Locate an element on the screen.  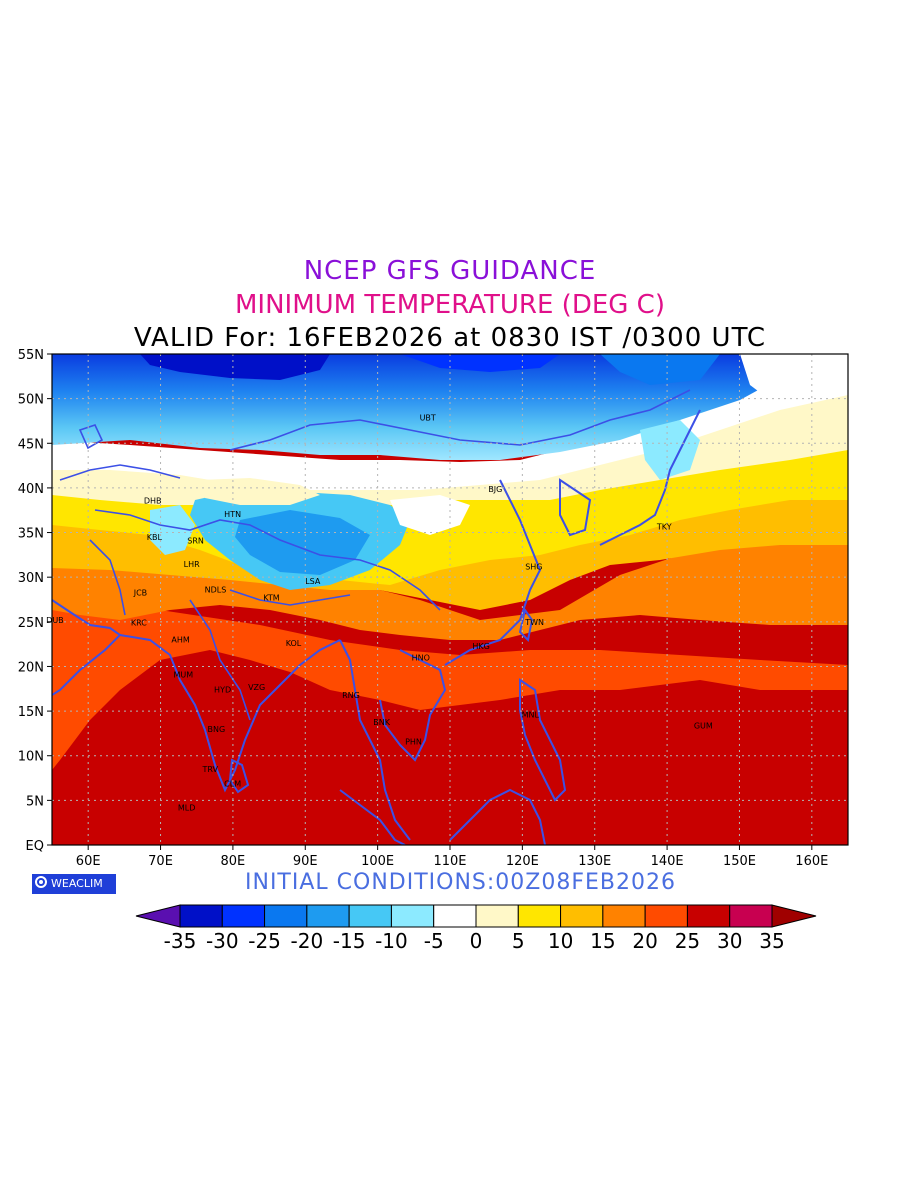
map-title: NCEP GFS GUIDANCE is located at coordinates (450, 271).